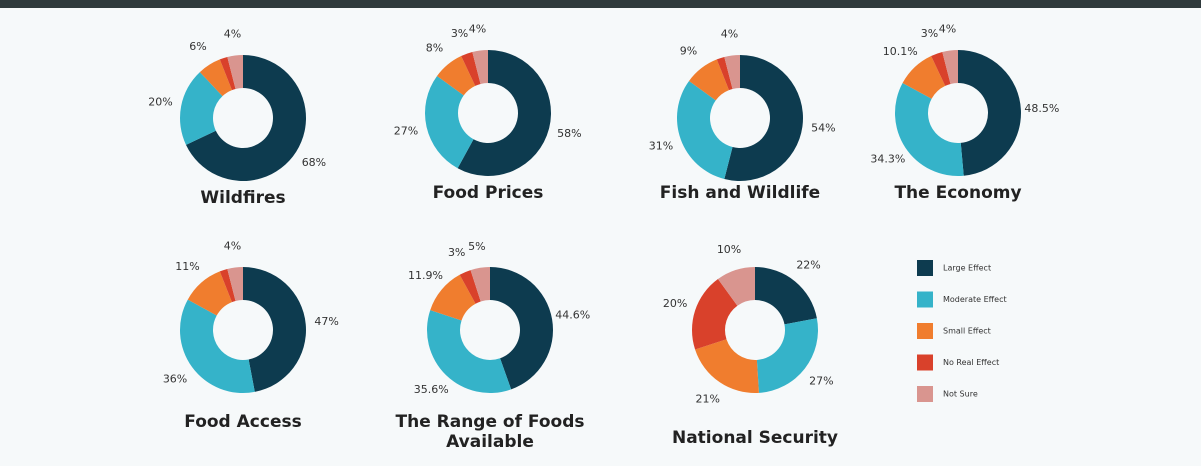 The image size is (1201, 466). I want to click on legend-label: Small Effect, so click(967, 331).